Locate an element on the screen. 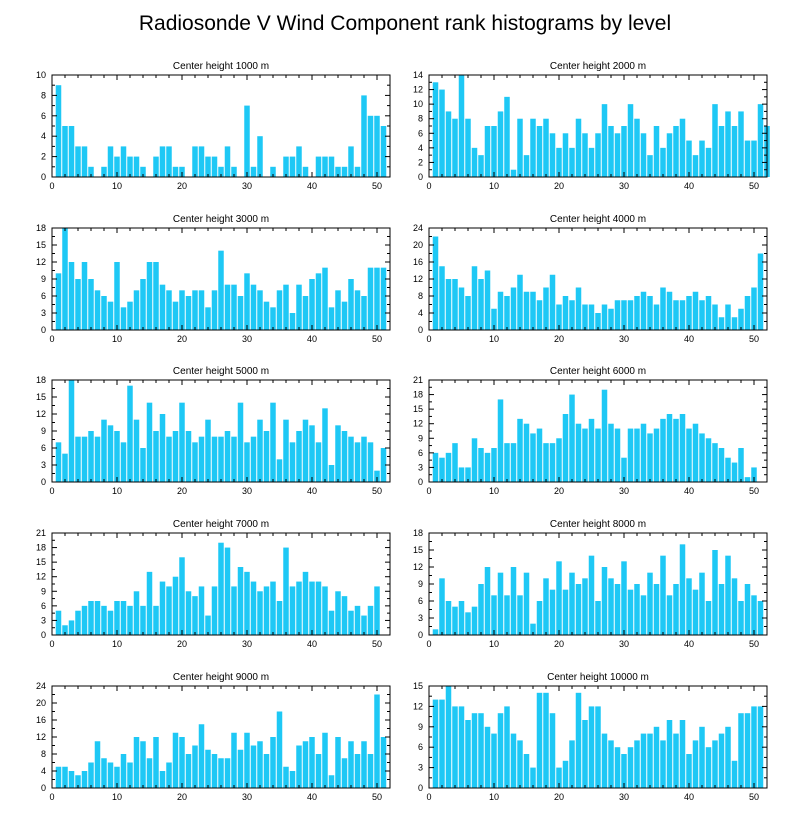 This screenshot has height=824, width=810. x-tick-label: 40 is located at coordinates (312, 491).